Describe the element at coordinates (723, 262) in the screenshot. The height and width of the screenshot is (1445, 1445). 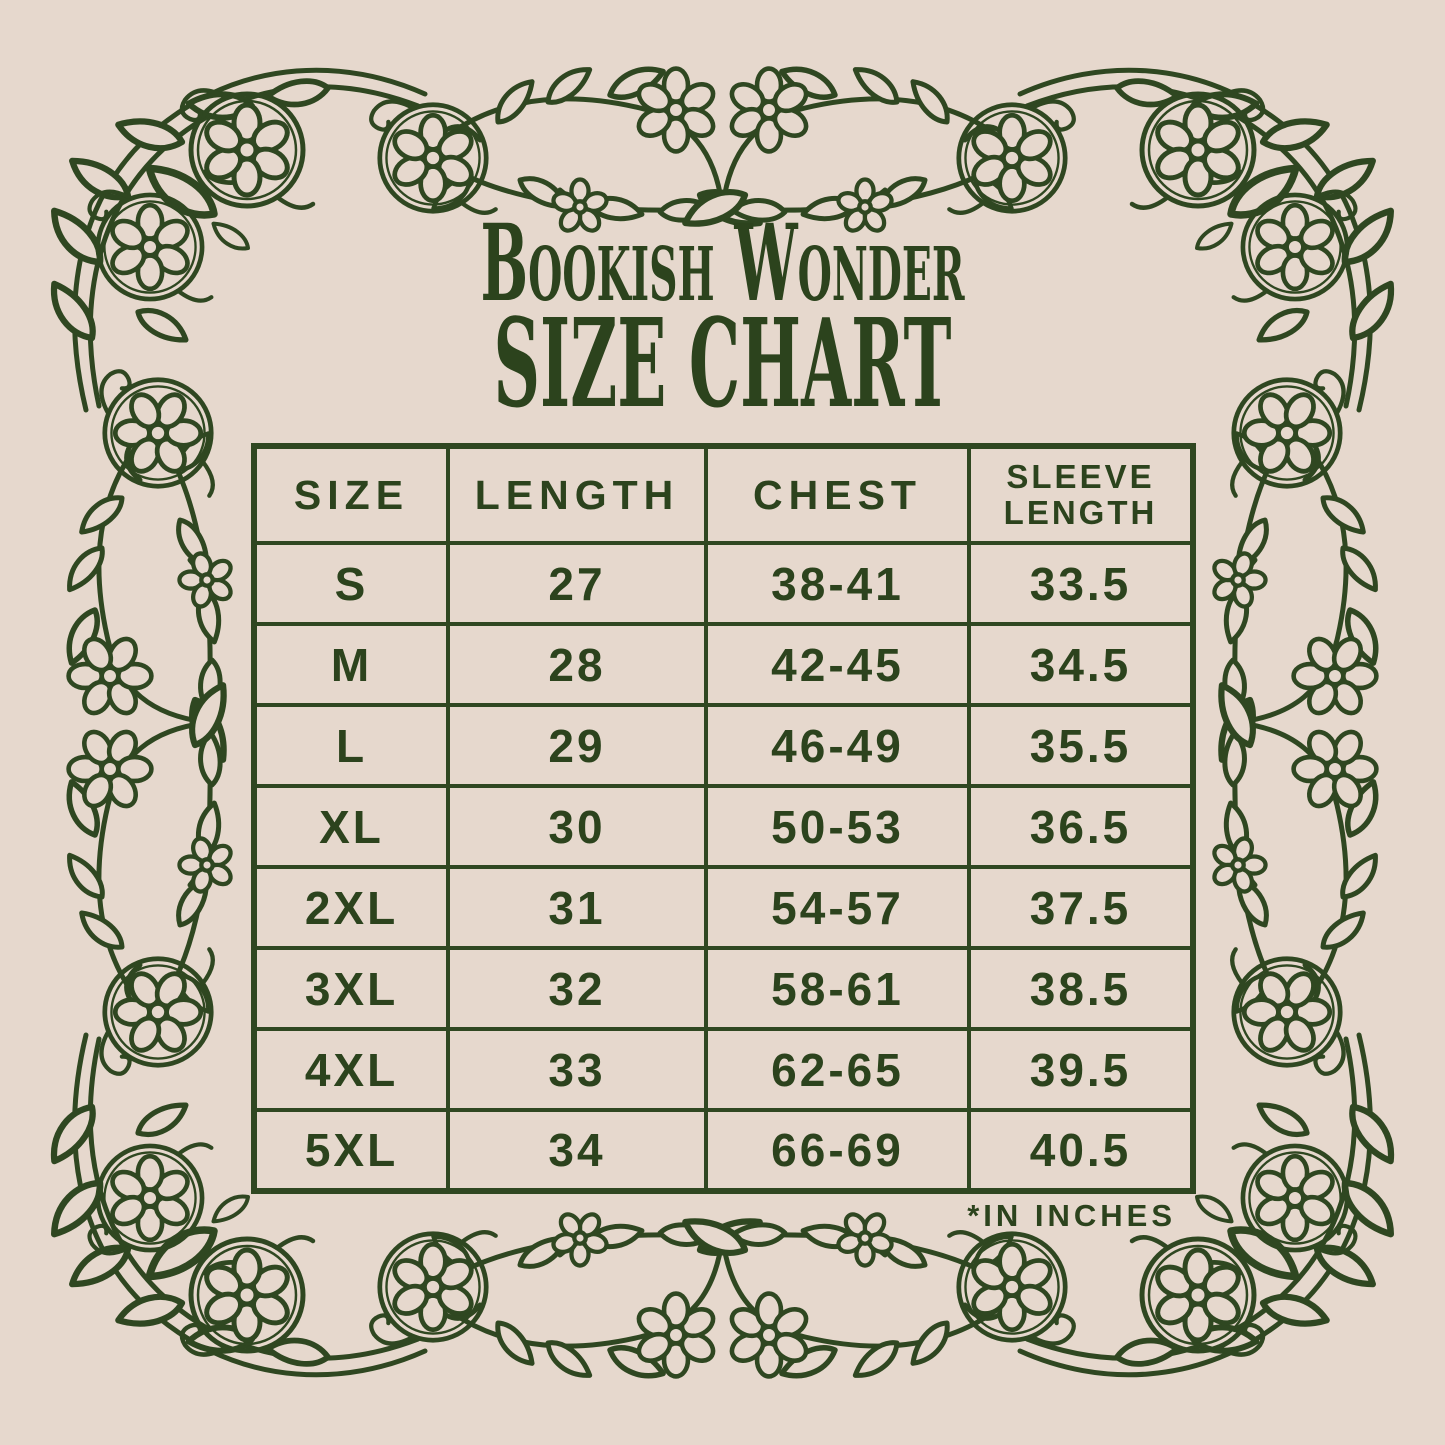
I see `brand-title: Bookish Wonder` at that location.